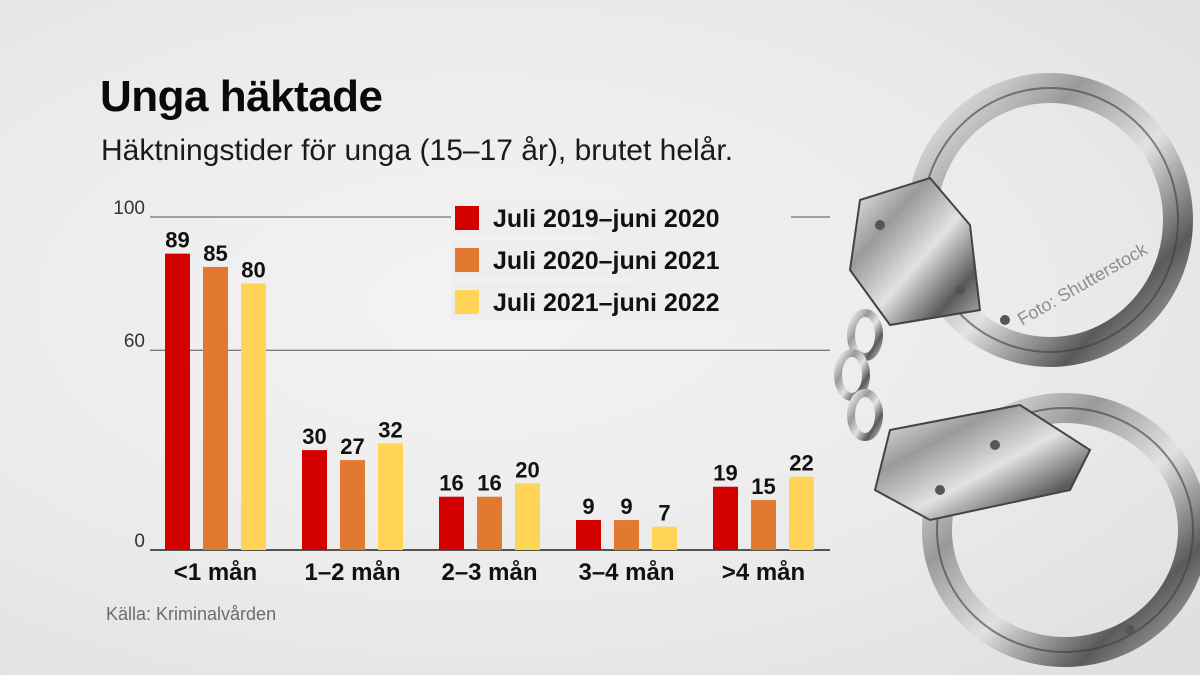  I want to click on data-label: 89, so click(177, 240).